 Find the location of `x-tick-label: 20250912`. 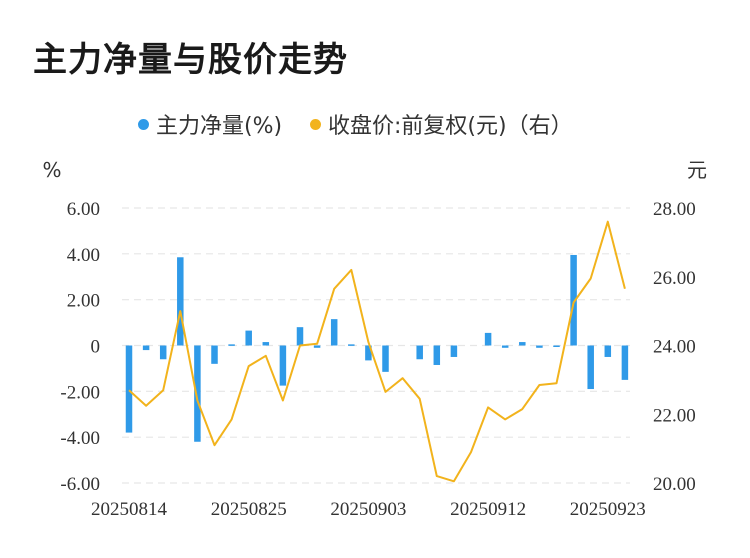

x-tick-label: 20250912 is located at coordinates (488, 509).